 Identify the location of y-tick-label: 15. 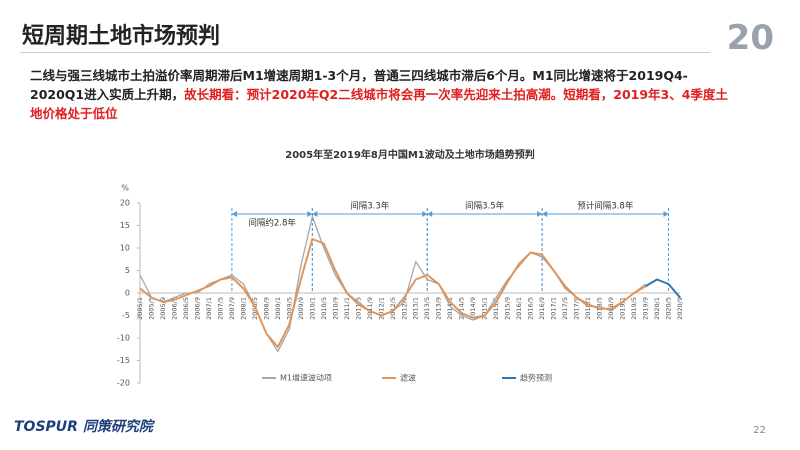
(125, 225).